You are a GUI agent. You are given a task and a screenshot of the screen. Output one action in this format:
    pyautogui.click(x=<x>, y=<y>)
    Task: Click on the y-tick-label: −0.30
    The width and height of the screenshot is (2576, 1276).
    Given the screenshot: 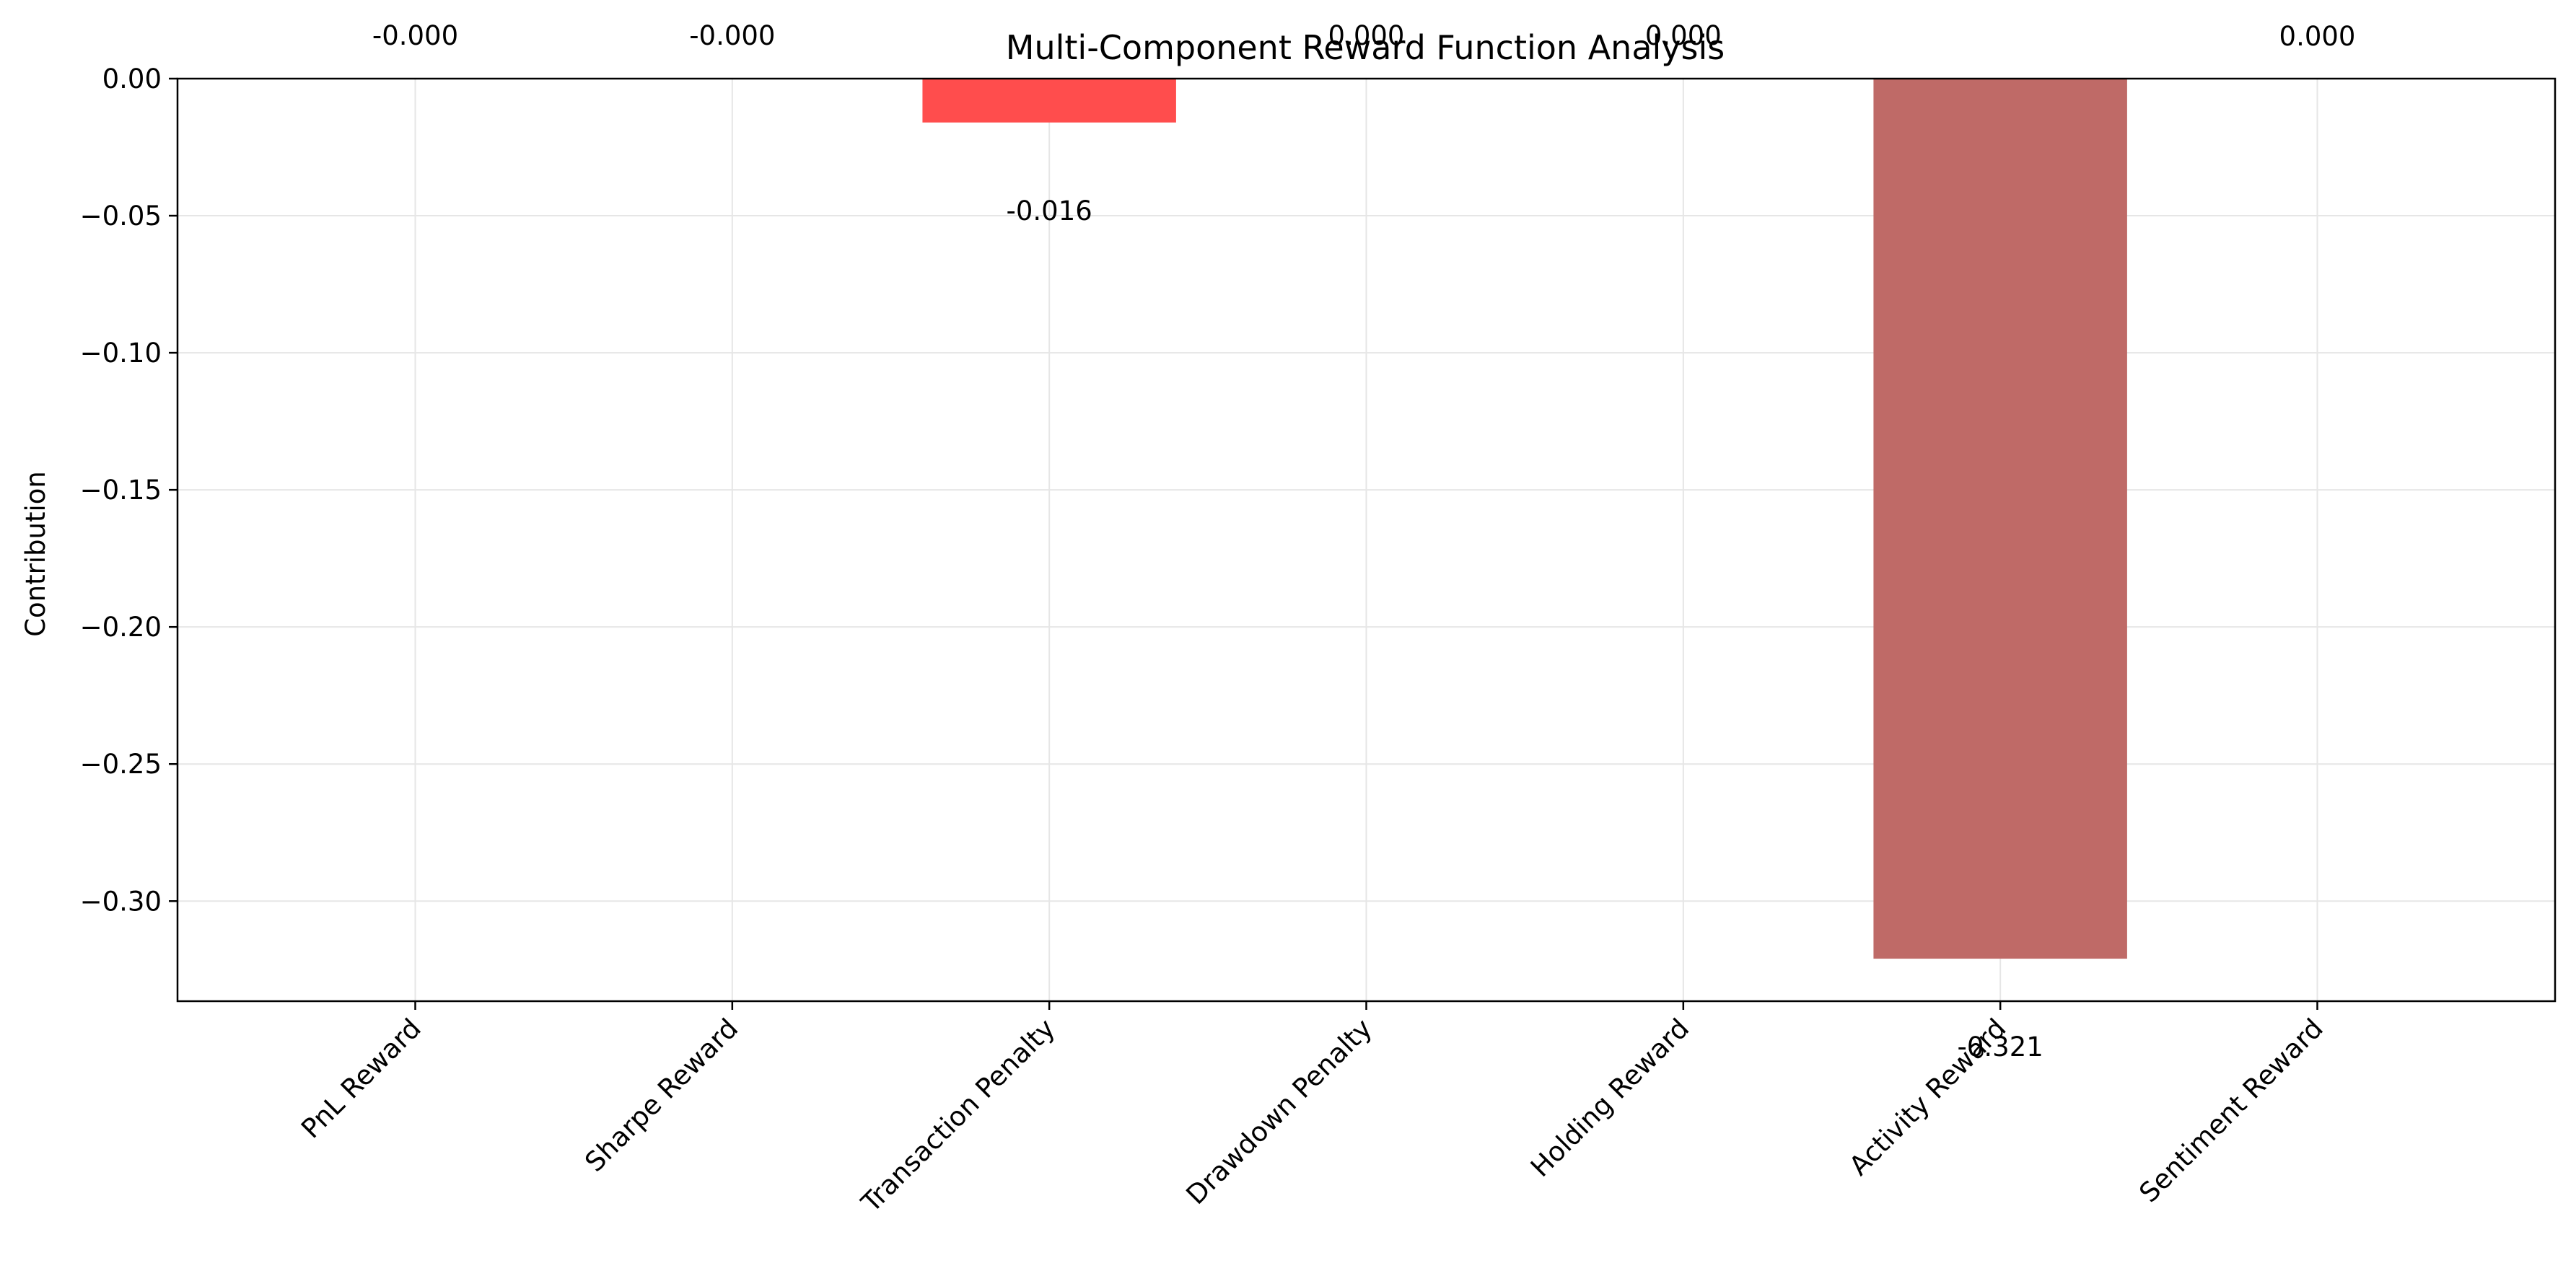 What is the action you would take?
    pyautogui.click(x=121, y=902)
    